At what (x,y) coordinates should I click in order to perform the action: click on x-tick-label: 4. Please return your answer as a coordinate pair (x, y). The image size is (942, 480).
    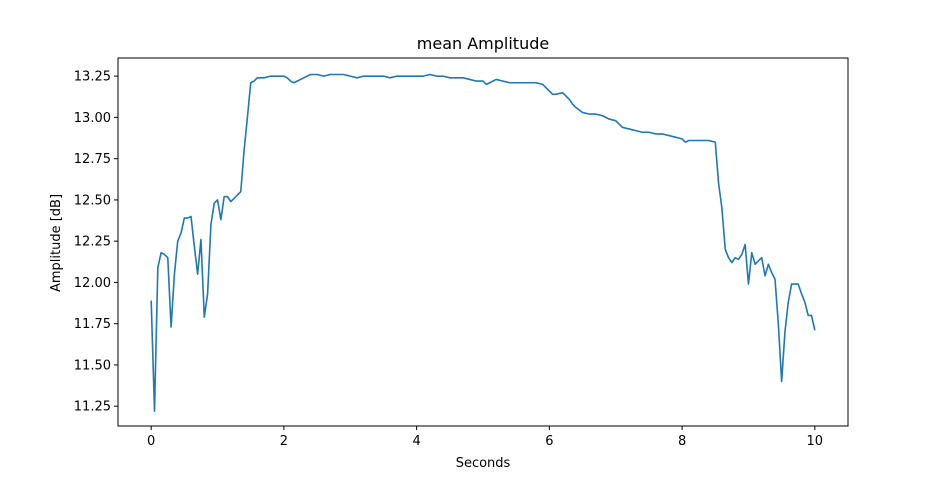
    Looking at the image, I should click on (416, 441).